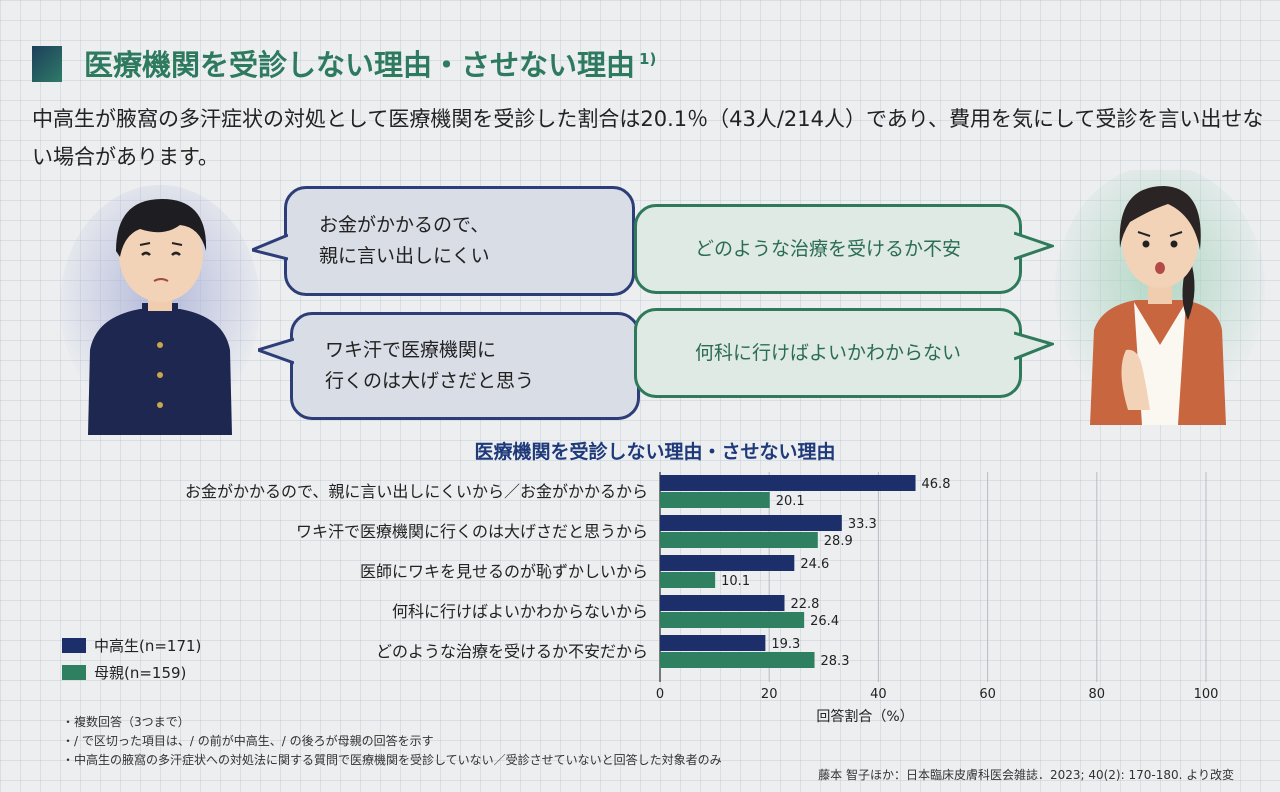 Image resolution: width=1280 pixels, height=792 pixels. I want to click on student-illustration, so click(160, 310).